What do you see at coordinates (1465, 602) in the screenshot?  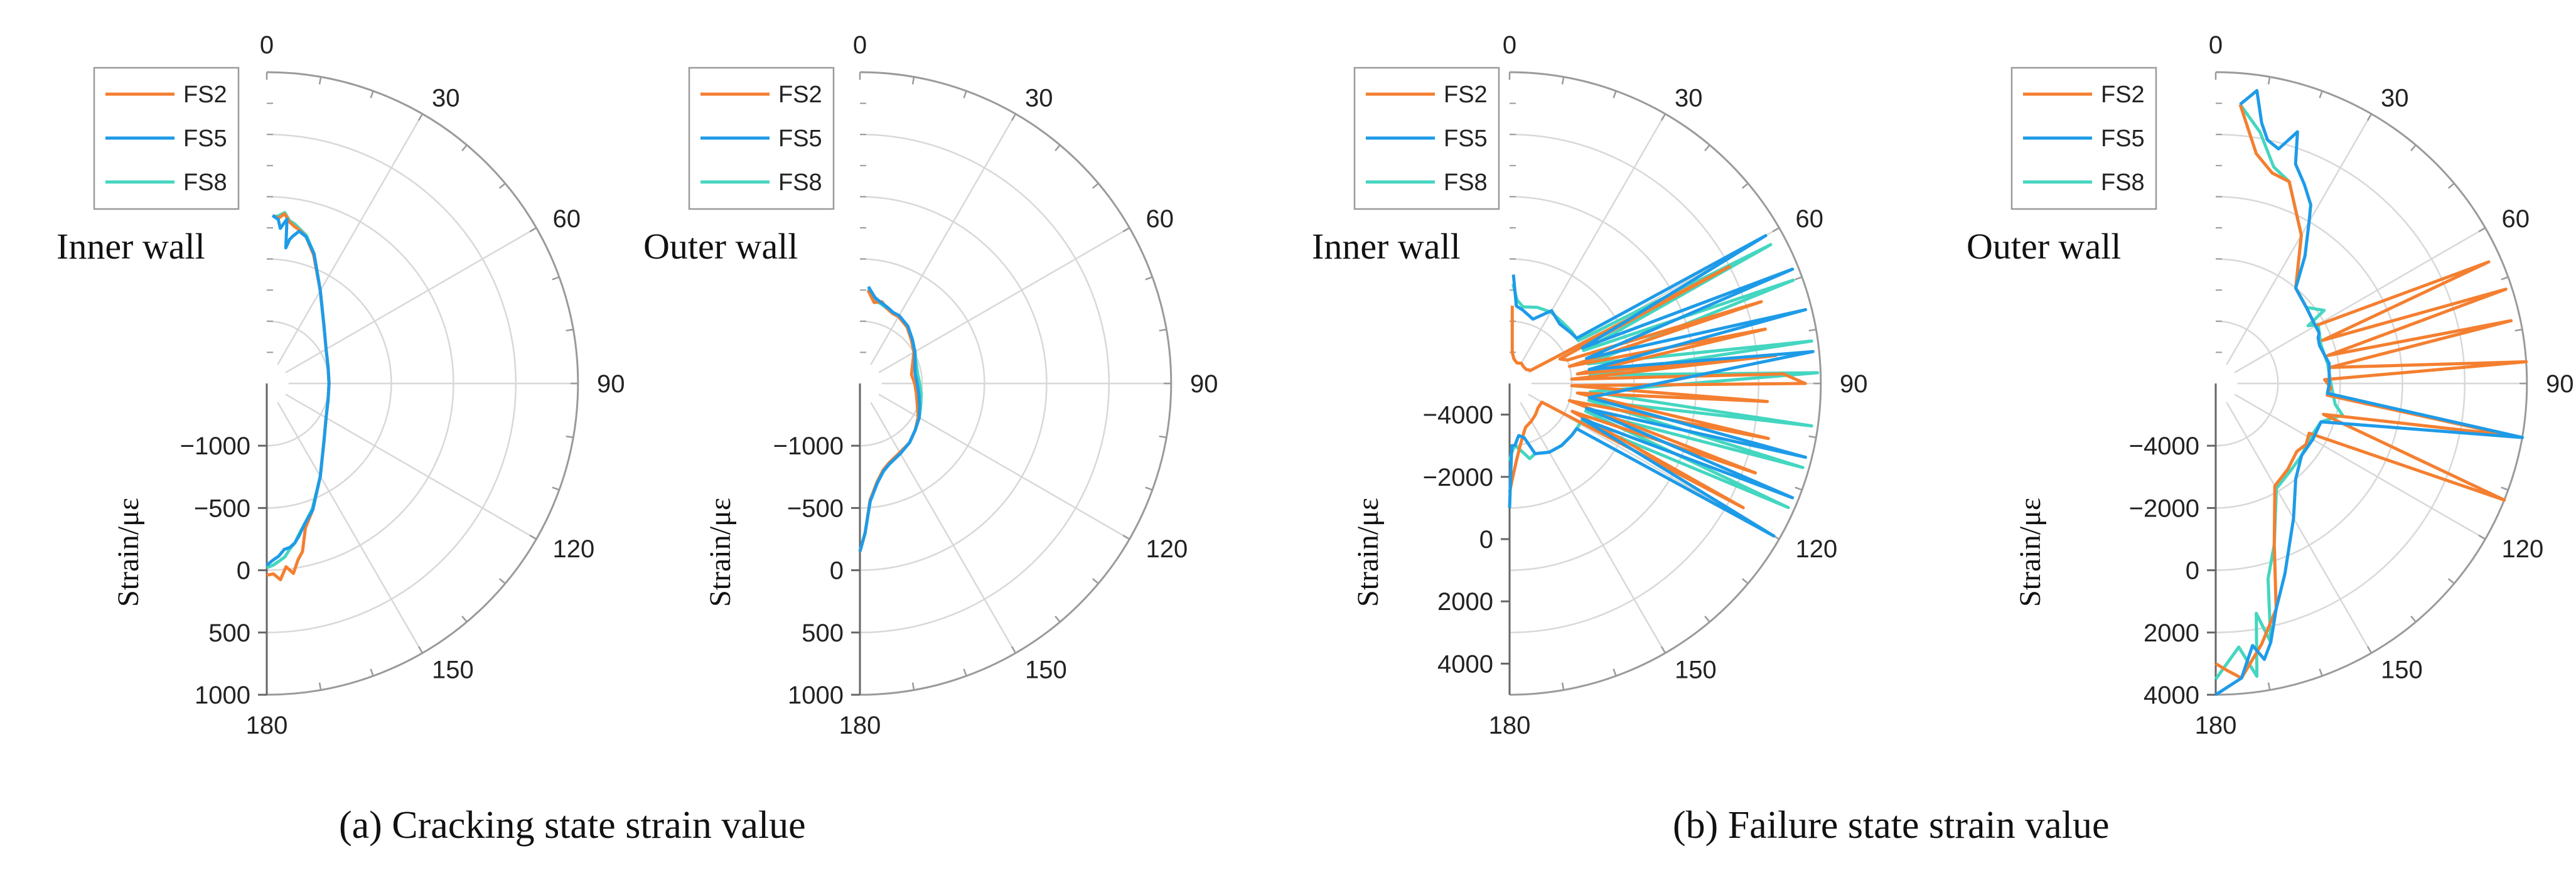 I see `r-tick-label-3: 2000` at bounding box center [1465, 602].